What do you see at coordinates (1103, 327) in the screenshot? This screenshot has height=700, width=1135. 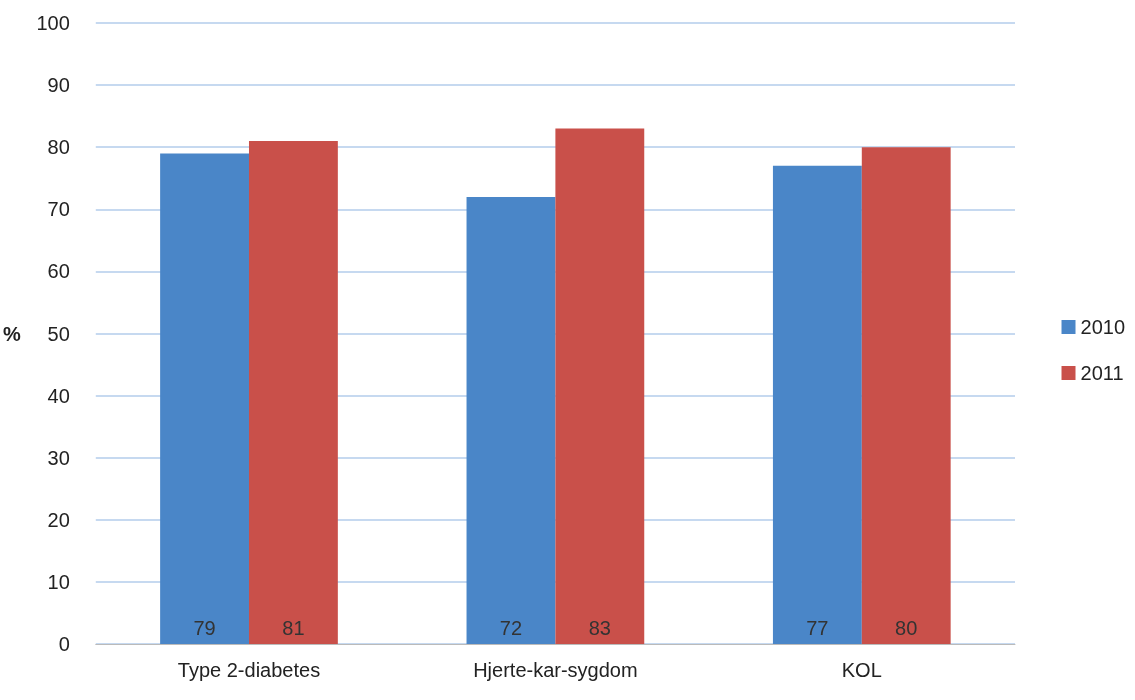 I see `legend-label: 2010` at bounding box center [1103, 327].